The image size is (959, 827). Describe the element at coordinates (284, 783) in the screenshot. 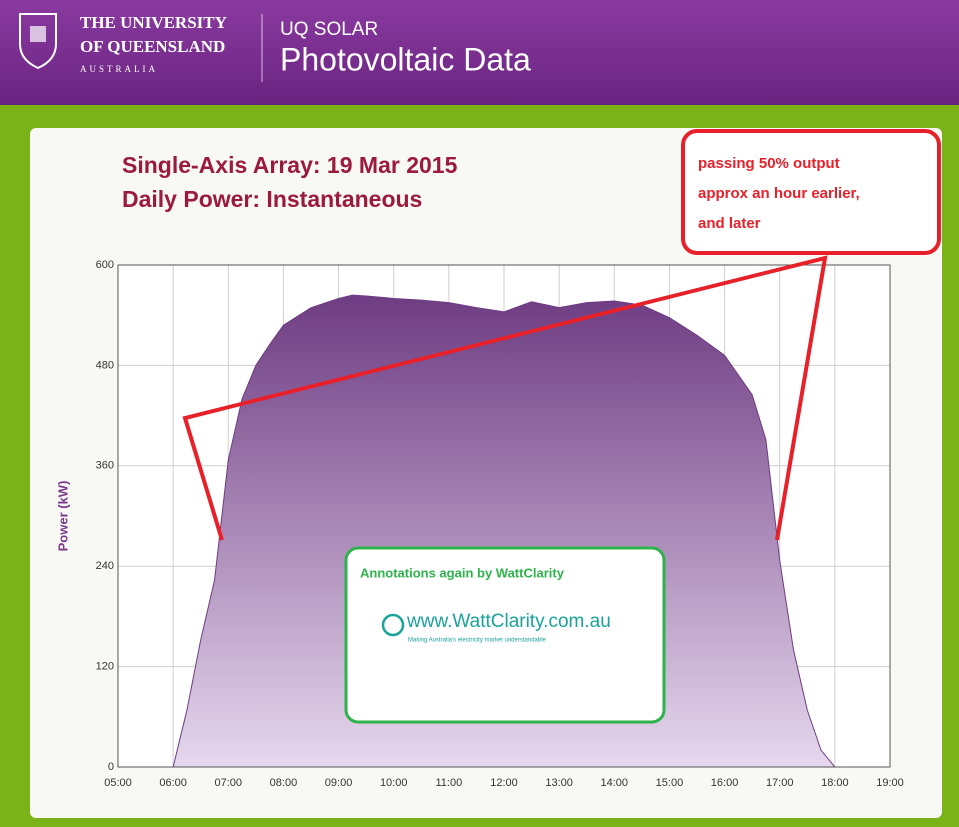

I see `x-tick-label: 08:00` at that location.